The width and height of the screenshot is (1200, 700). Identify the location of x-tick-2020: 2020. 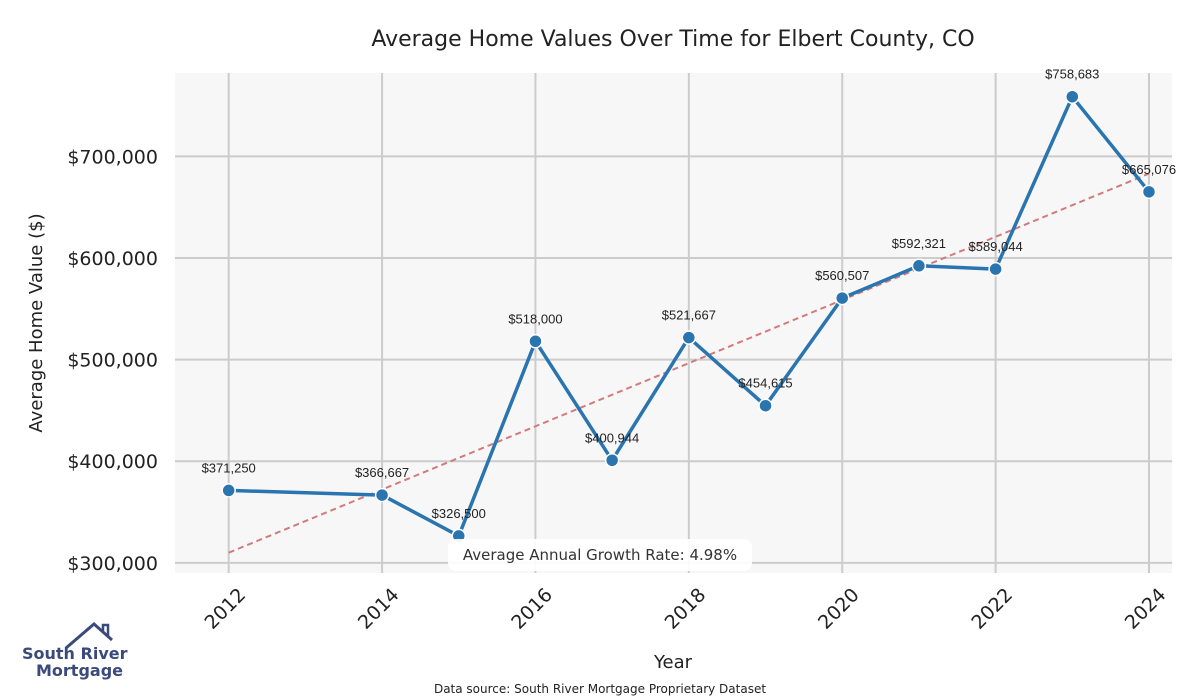
(839, 609).